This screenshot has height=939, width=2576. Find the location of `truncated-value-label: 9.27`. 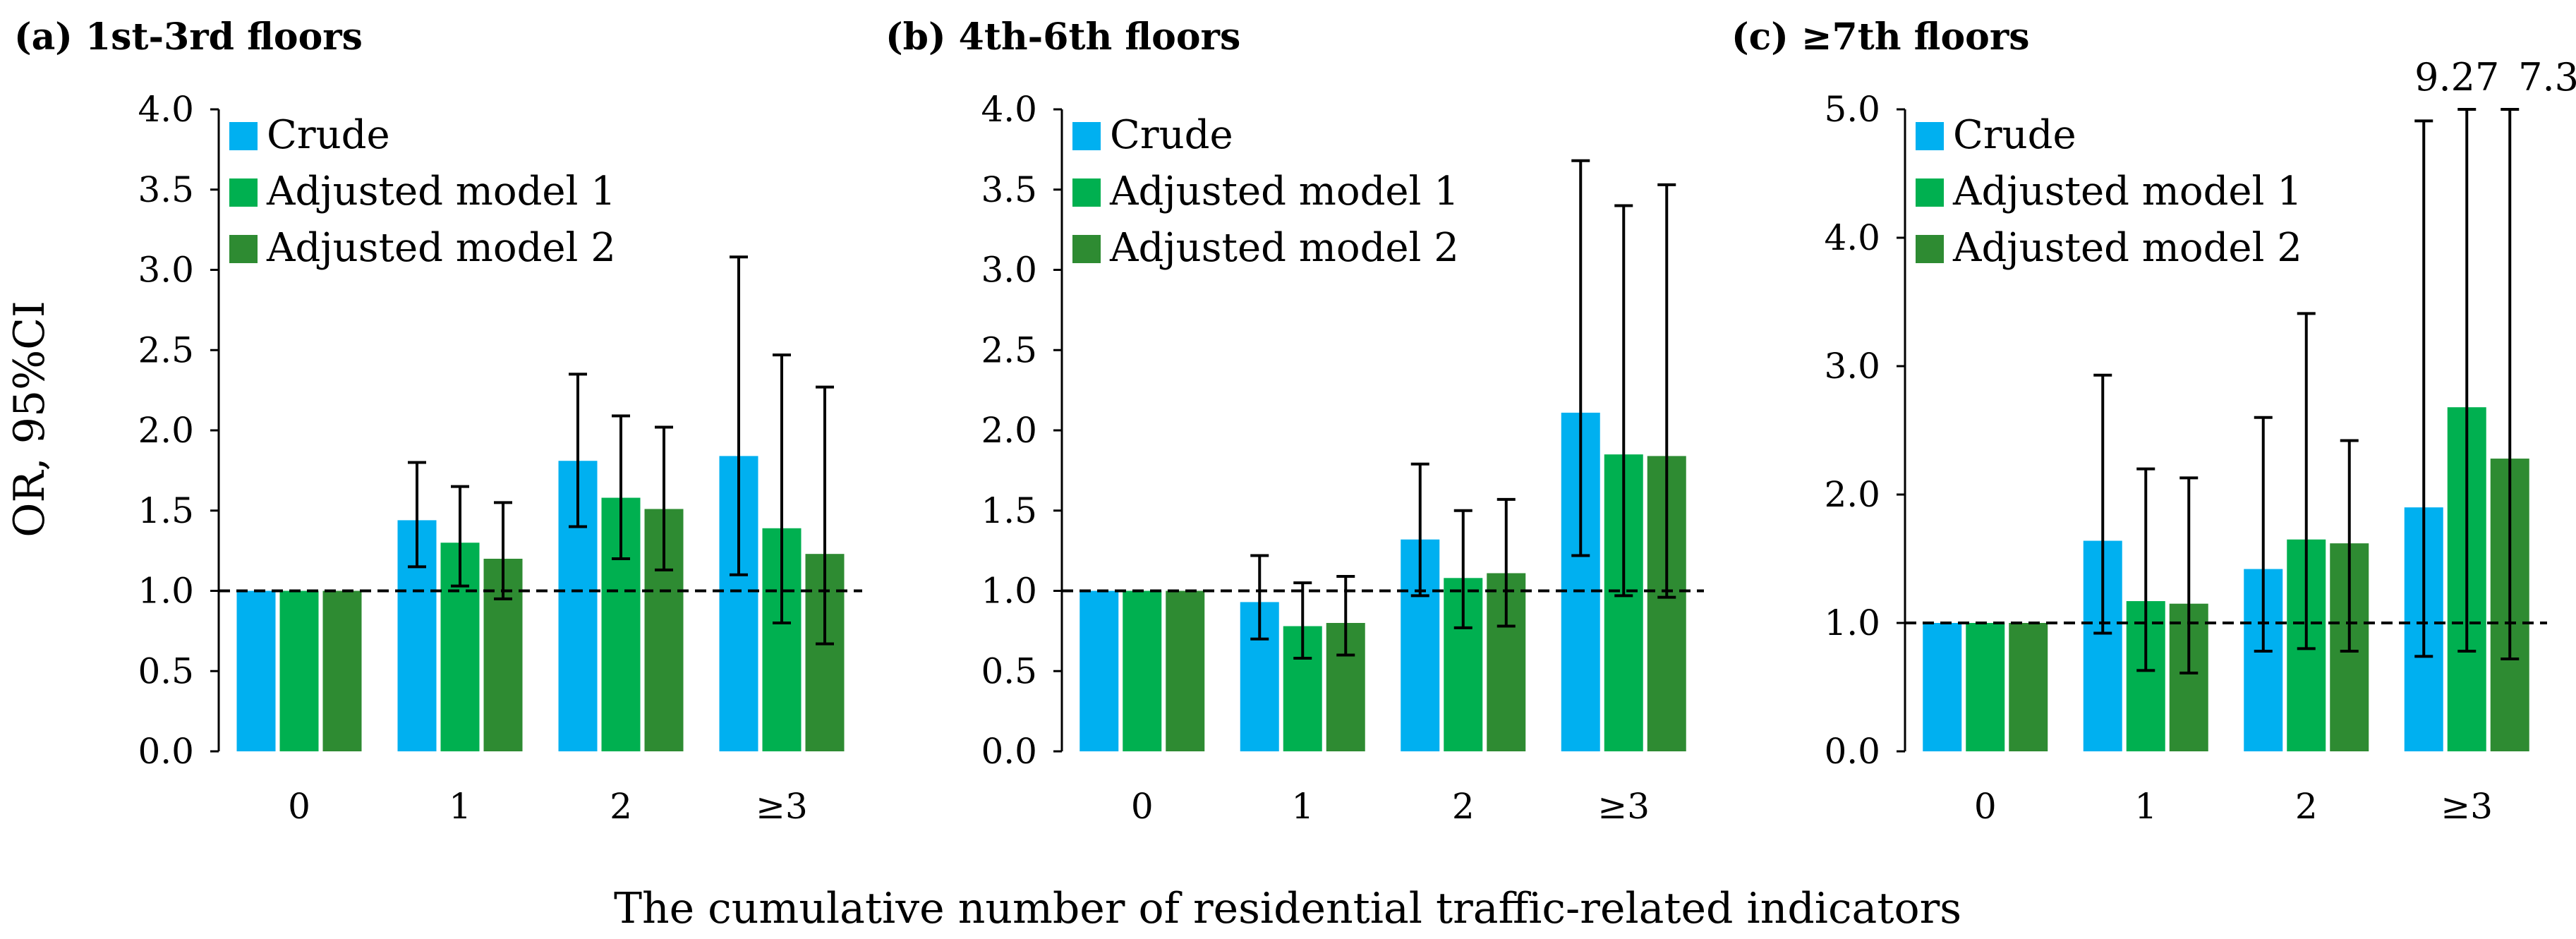

truncated-value-label: 9.27 is located at coordinates (2457, 77).